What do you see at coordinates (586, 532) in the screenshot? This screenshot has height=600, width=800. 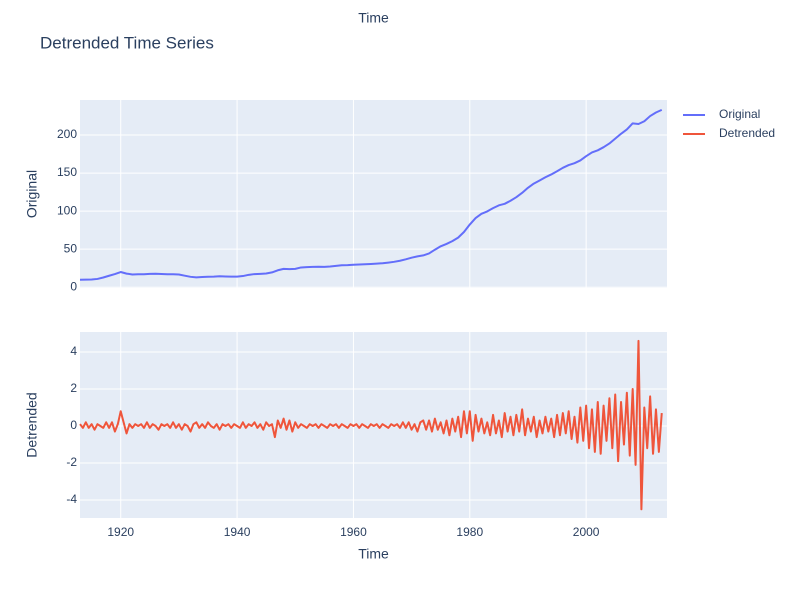 I see `x-tick-label: 2000` at bounding box center [586, 532].